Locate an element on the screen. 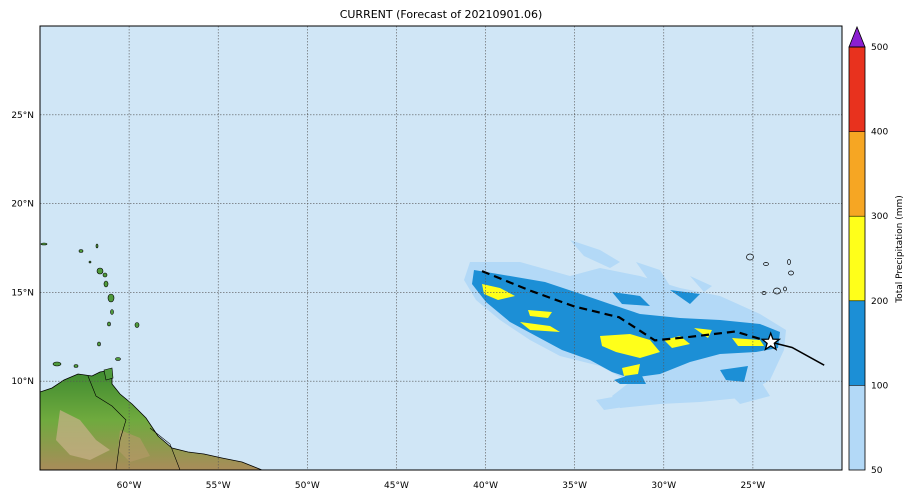 Image resolution: width=915 pixels, height=497 pixels. latitude-tick-label: 15°N is located at coordinates (22, 293).